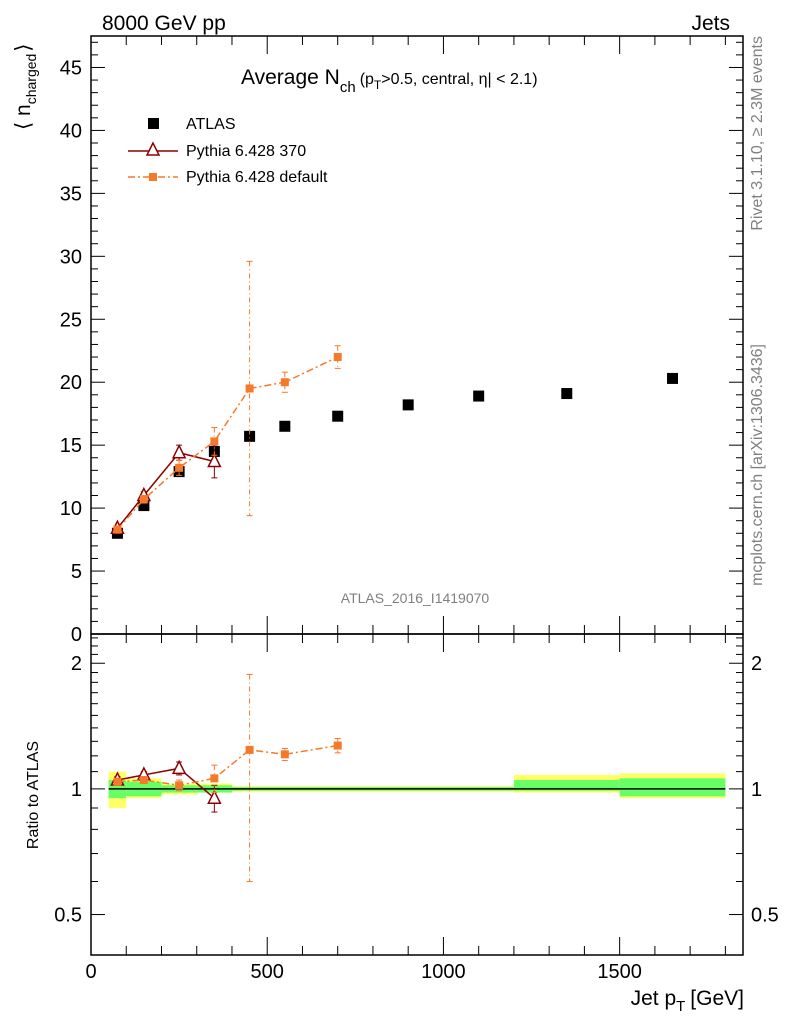 The width and height of the screenshot is (786, 1024). I want to click on plot-title-detail-sub: T, so click(378, 85).